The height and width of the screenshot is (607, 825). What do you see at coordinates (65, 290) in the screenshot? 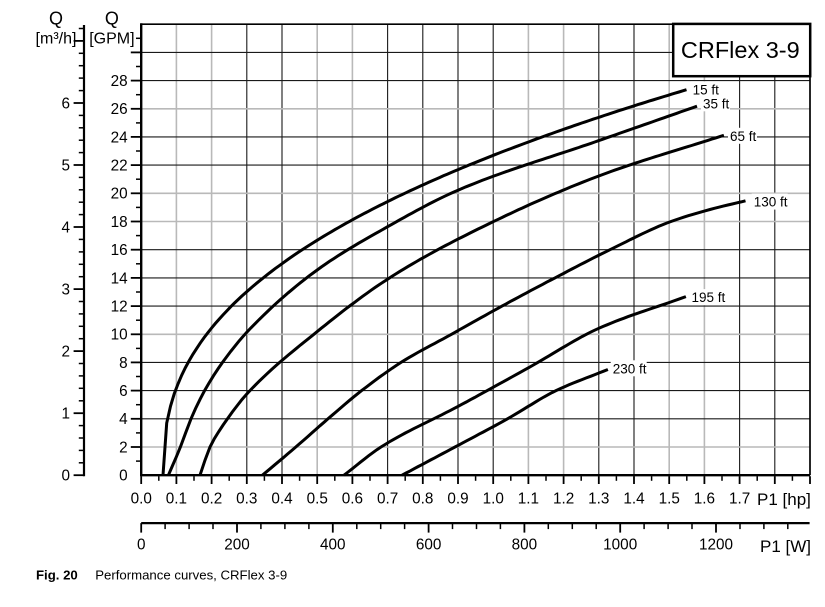
I see `svg-text: 3` at bounding box center [65, 290].